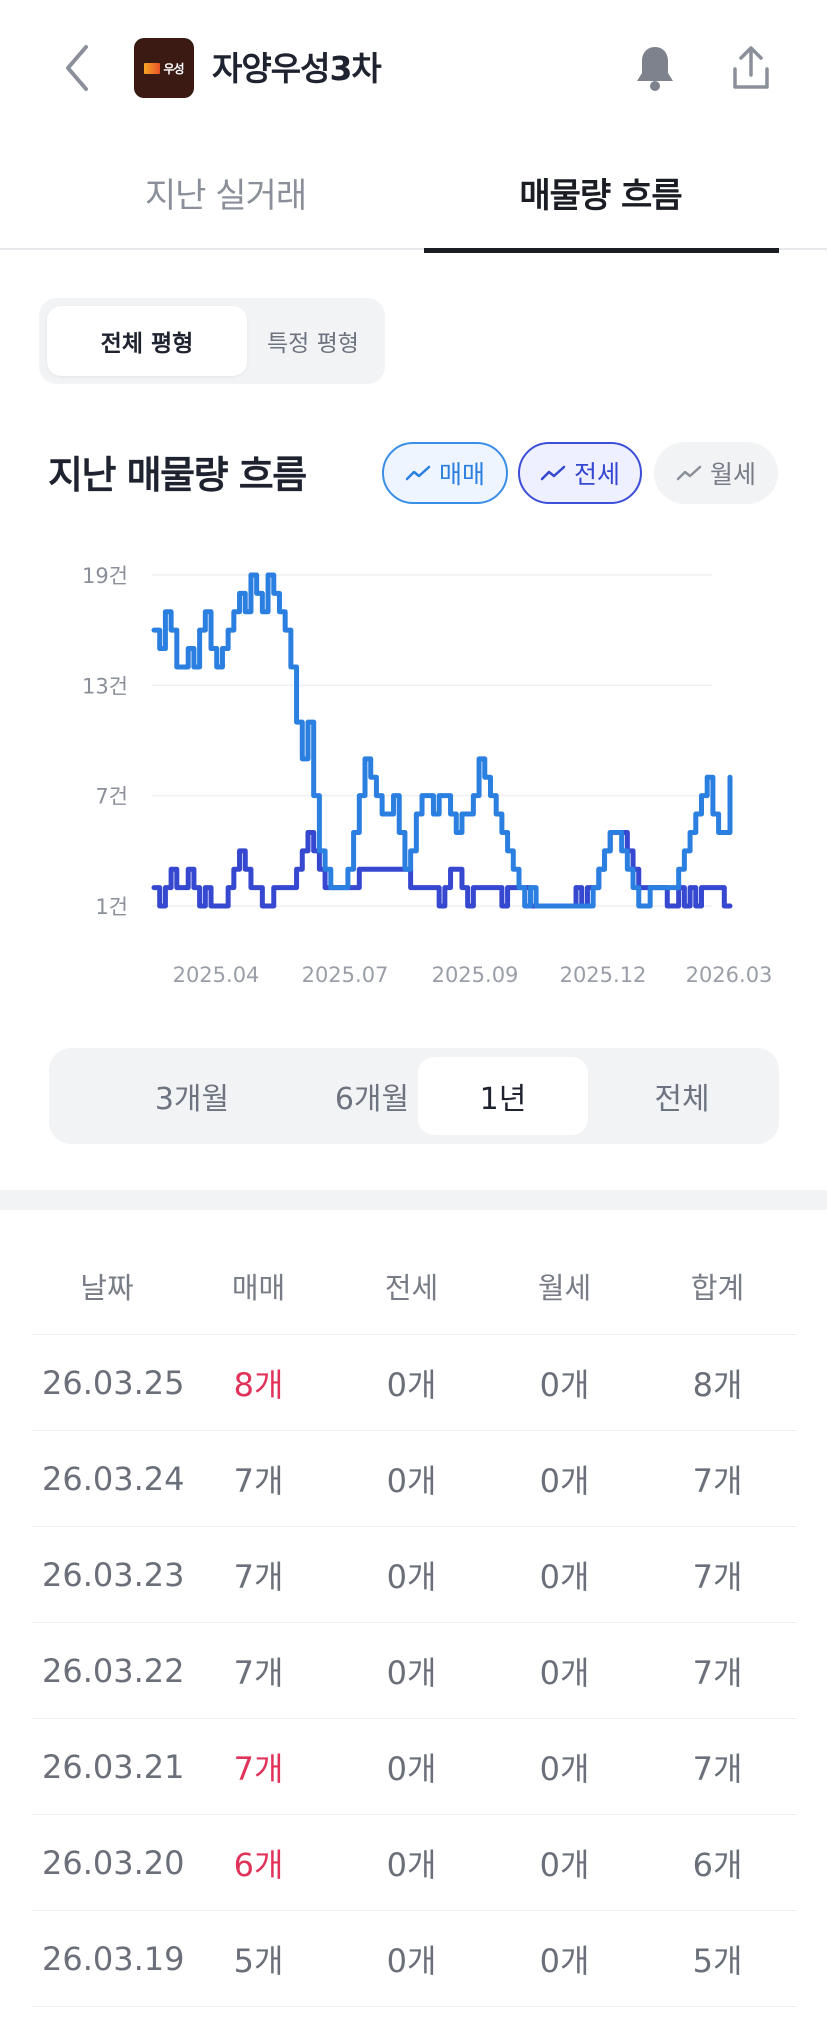 The height and width of the screenshot is (2039, 827). Describe the element at coordinates (113, 1382) in the screenshot. I see `cell-date: 26.03.25` at that location.